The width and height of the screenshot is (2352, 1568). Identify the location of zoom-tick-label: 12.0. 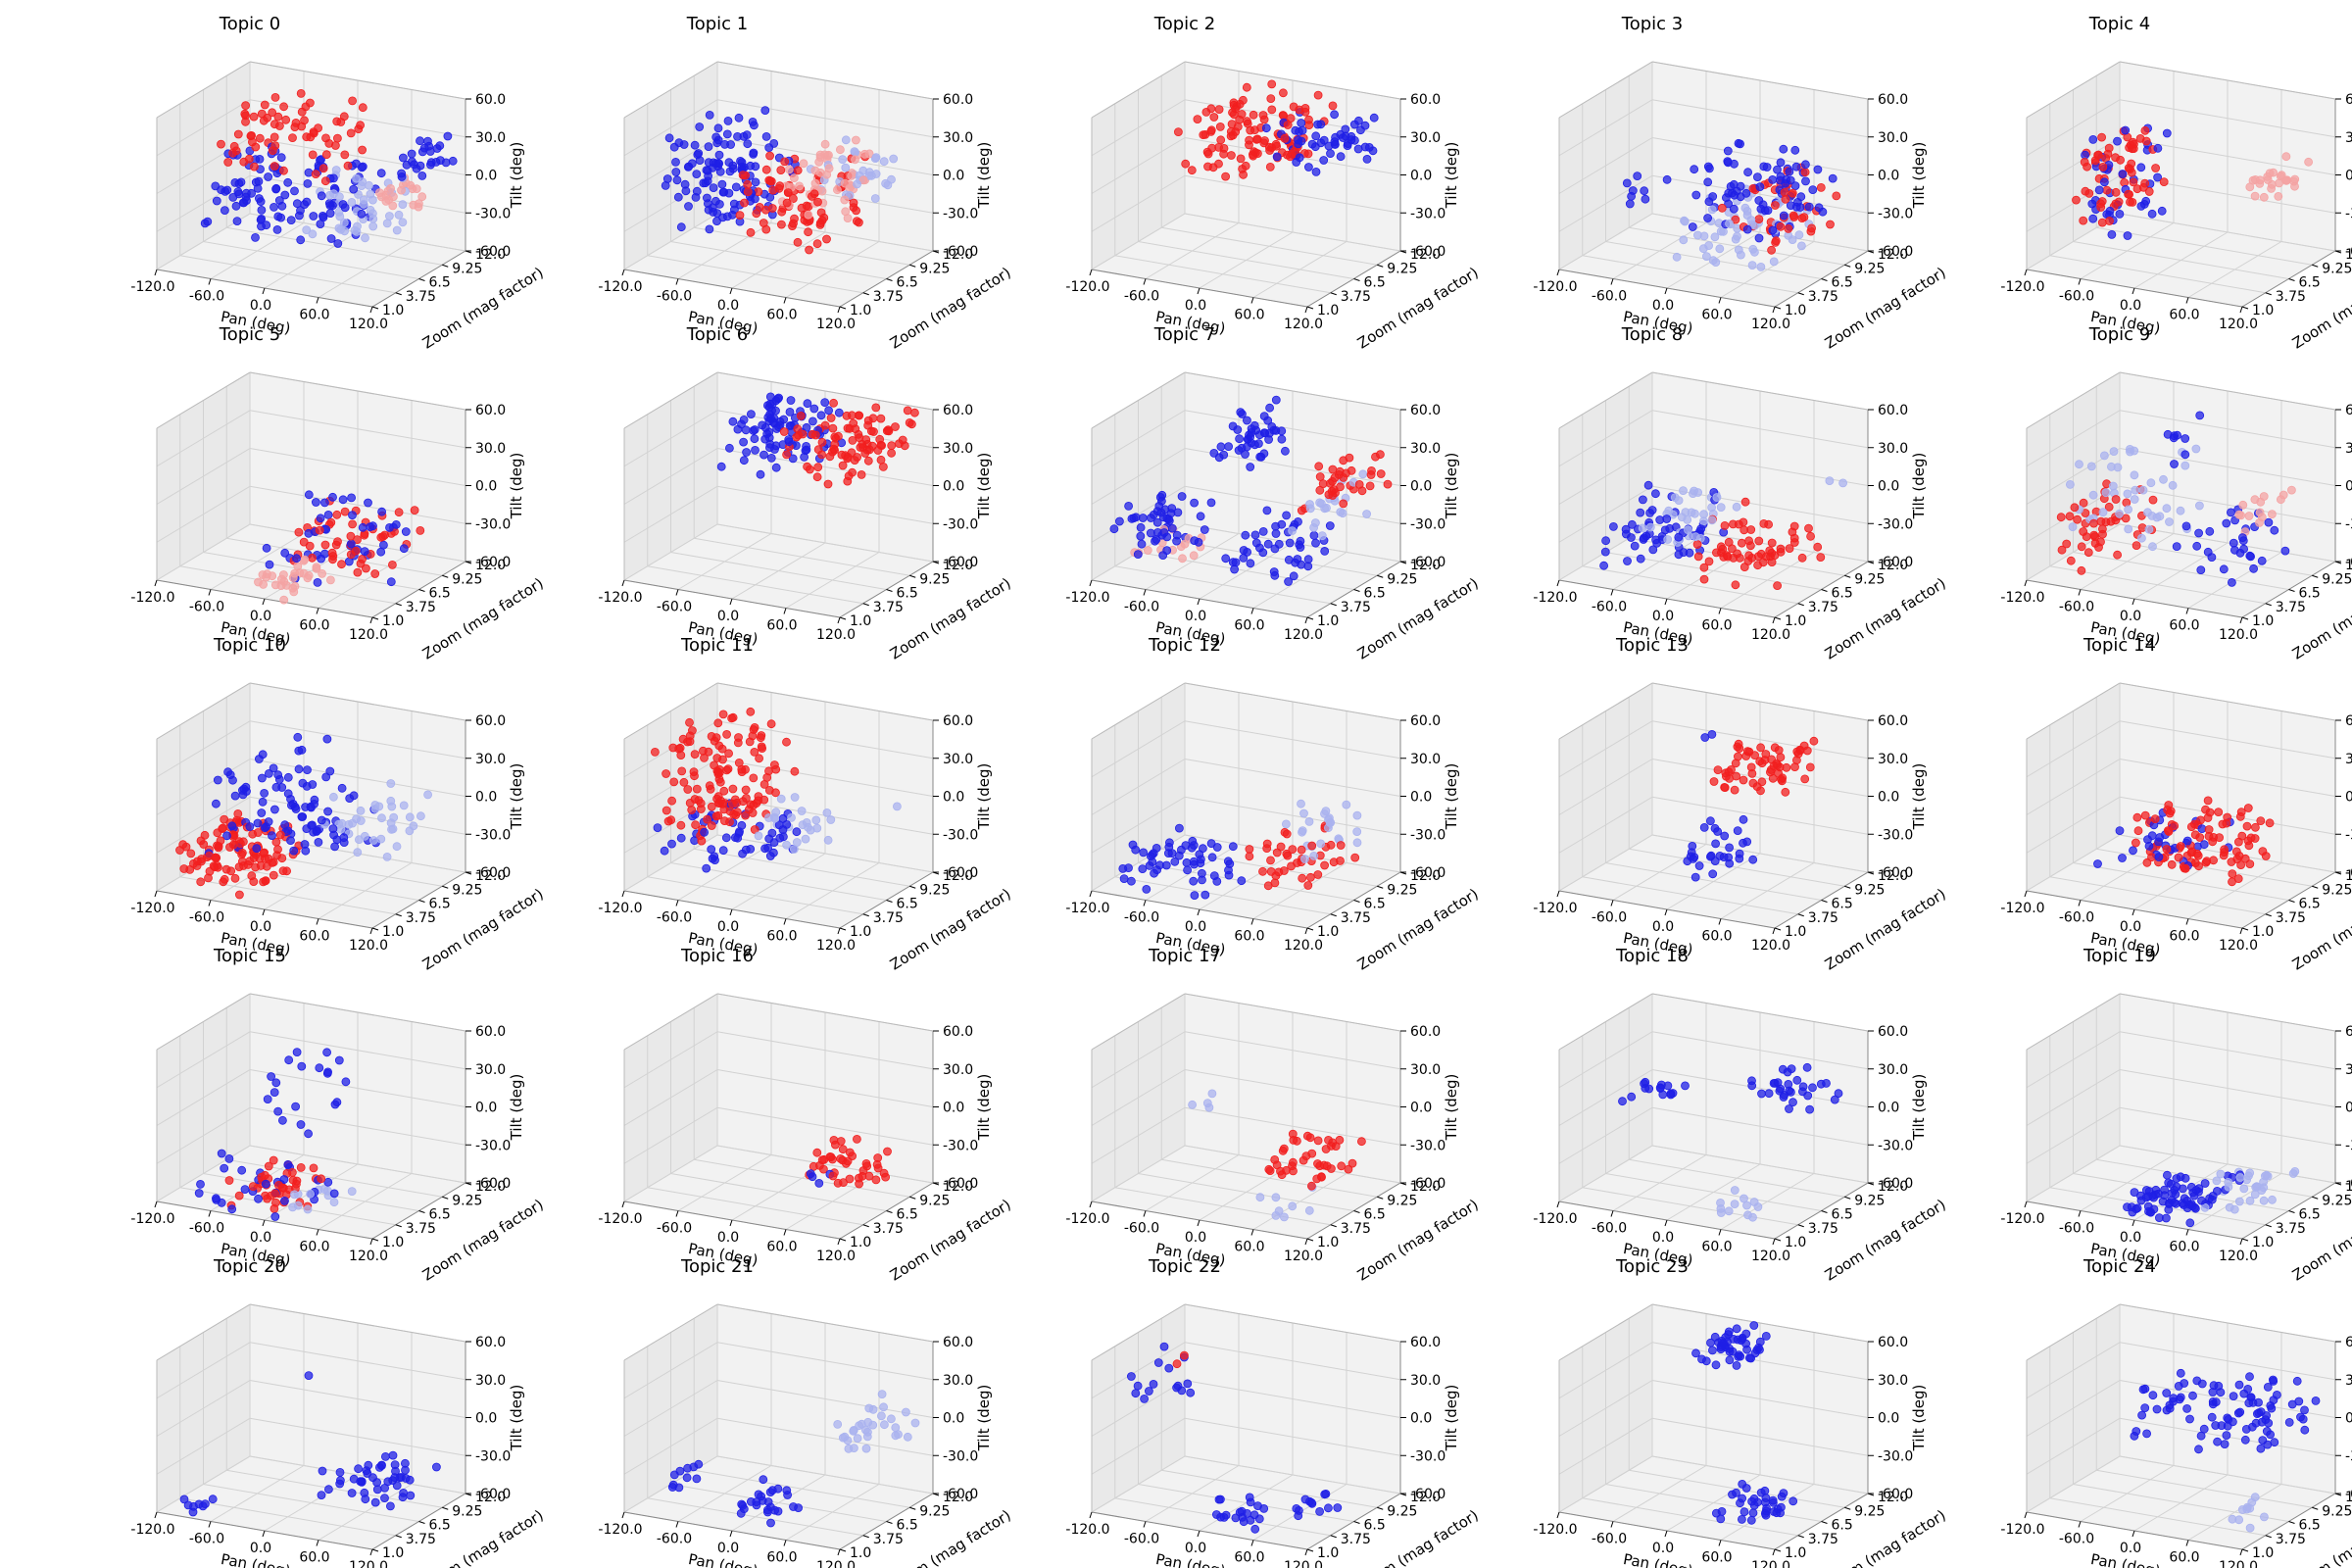
(2348, 565).